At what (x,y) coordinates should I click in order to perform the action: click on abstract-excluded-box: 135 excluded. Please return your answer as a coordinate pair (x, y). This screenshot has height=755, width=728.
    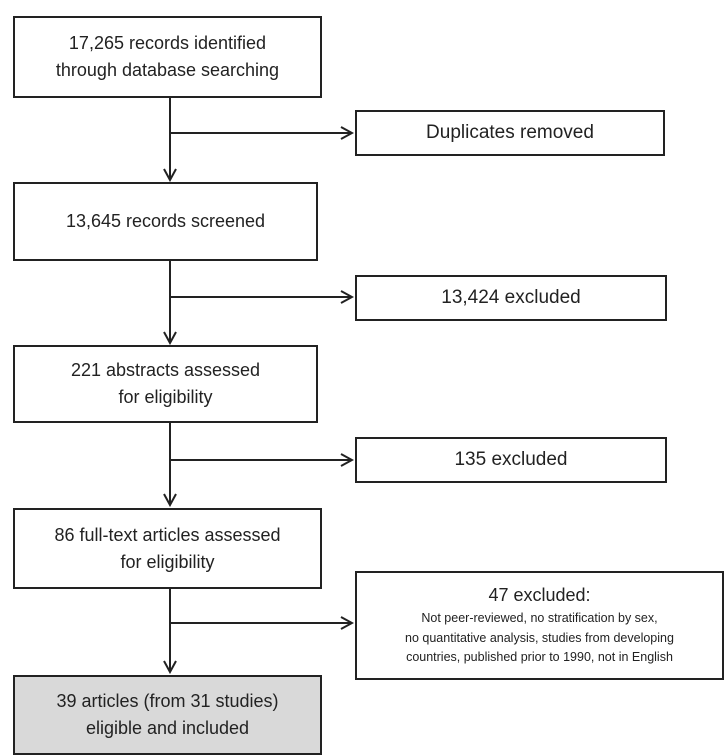
    Looking at the image, I should click on (511, 460).